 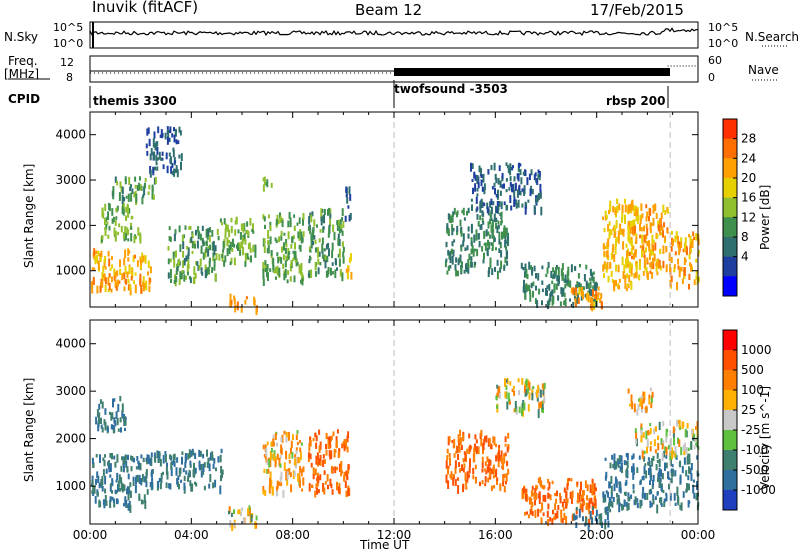 I want to click on cpid-segment-3: rbsp 200, so click(x=636, y=101).